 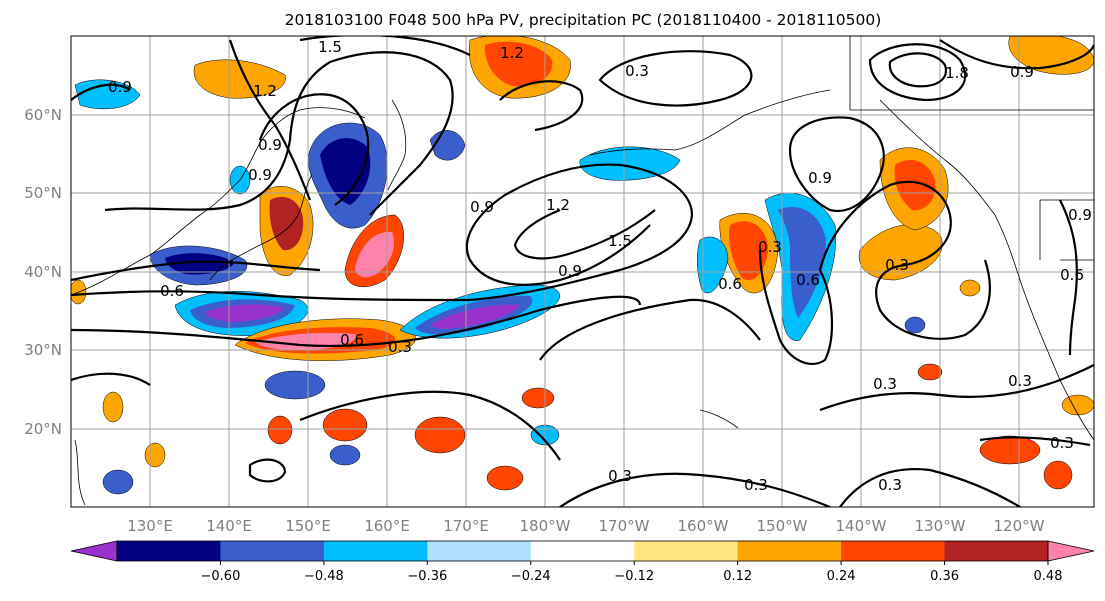 What do you see at coordinates (387, 526) in the screenshot?
I see `lon-tick-label: 160°E` at bounding box center [387, 526].